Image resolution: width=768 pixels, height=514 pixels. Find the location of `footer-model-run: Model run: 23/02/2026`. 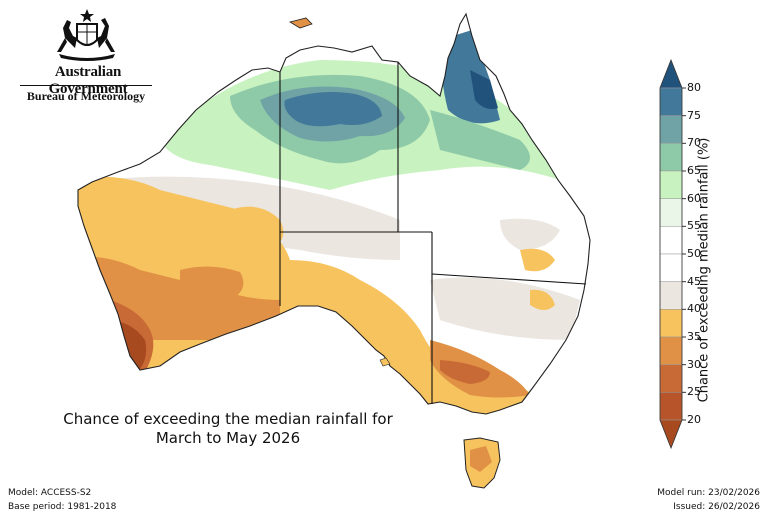

footer-model-run: Model run: 23/02/2026 is located at coordinates (708, 493).